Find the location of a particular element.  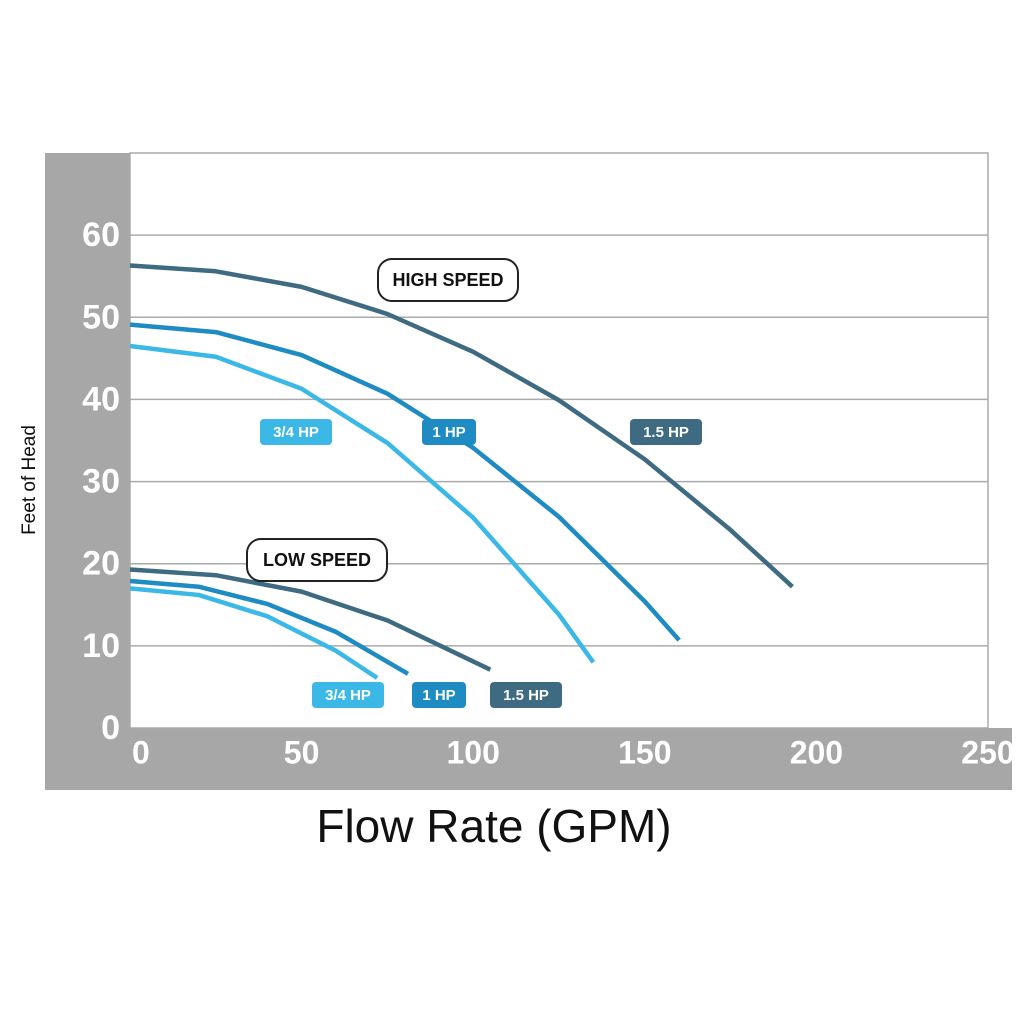

y-tick-label: 30 is located at coordinates (101, 482).